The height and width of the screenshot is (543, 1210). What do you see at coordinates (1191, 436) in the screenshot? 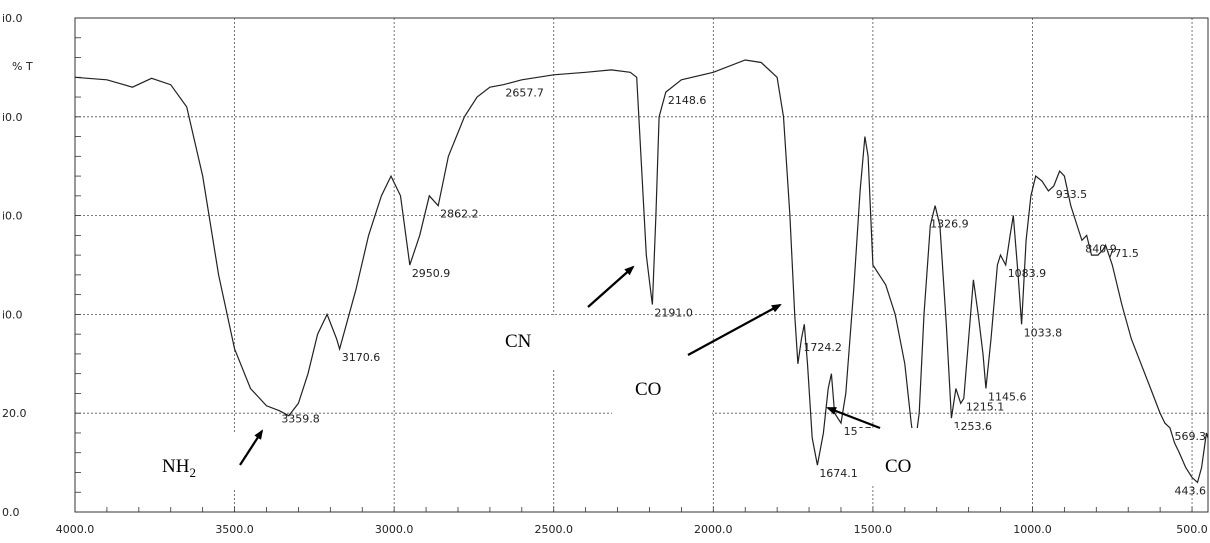
I see `peak-label: 569.3` at bounding box center [1191, 436].